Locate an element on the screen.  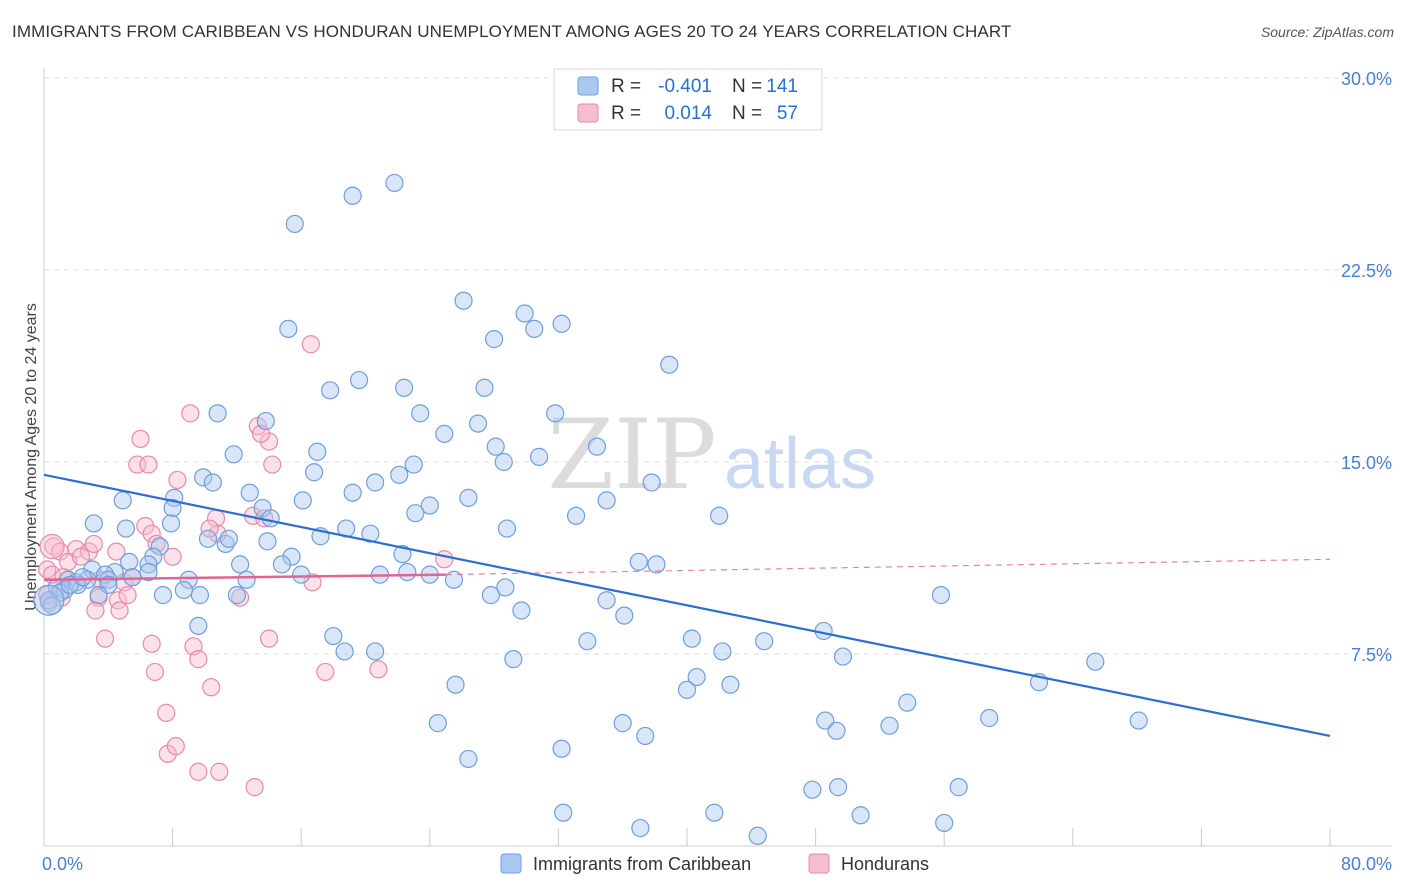
legend-n-value-caribbean: 141 is located at coordinates (782, 86).